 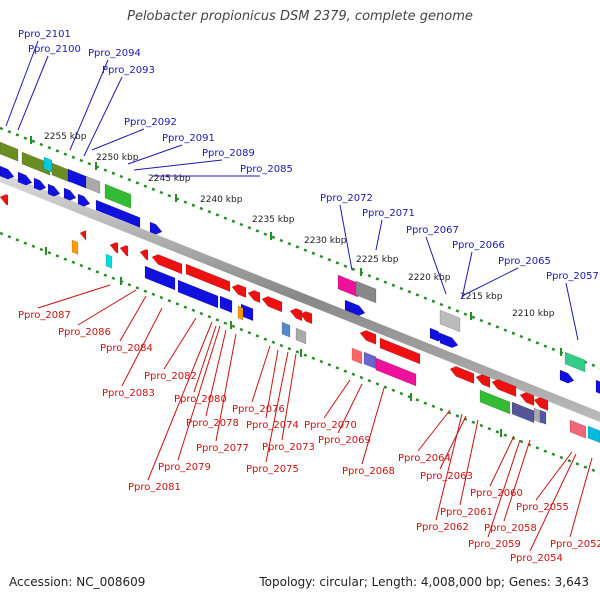 I want to click on top-gene-label: Ppro_2092, so click(x=150, y=122).